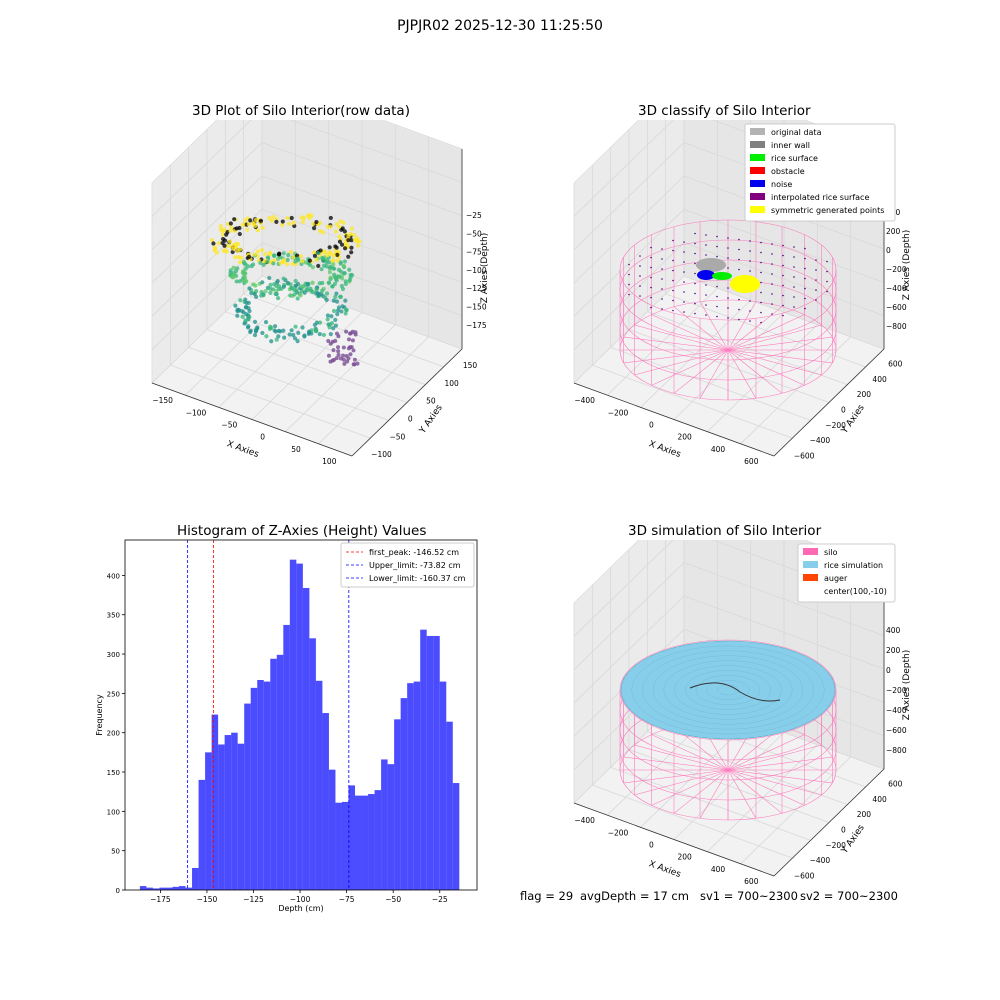 The image size is (1000, 1000). Describe the element at coordinates (398, 436) in the screenshot. I see `y-tick-label: −50` at that location.